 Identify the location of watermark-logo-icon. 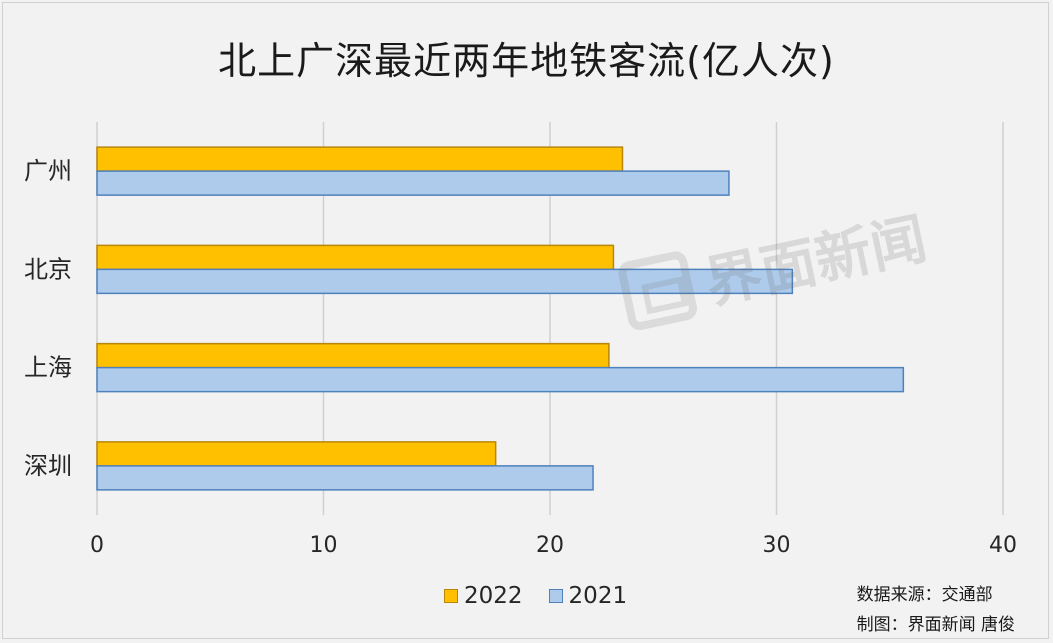
(658, 290).